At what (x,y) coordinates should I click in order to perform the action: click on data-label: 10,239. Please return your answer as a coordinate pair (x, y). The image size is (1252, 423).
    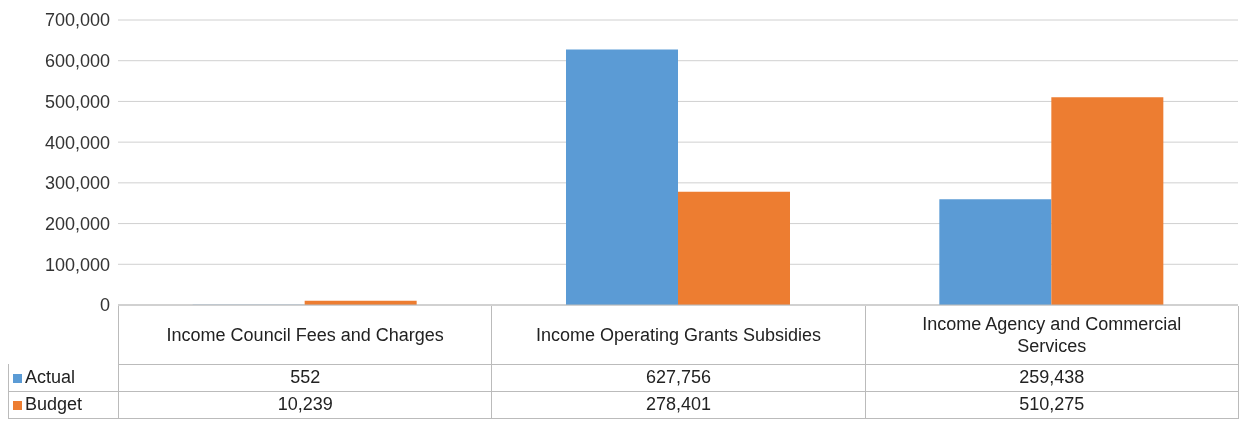
    Looking at the image, I should click on (305, 404).